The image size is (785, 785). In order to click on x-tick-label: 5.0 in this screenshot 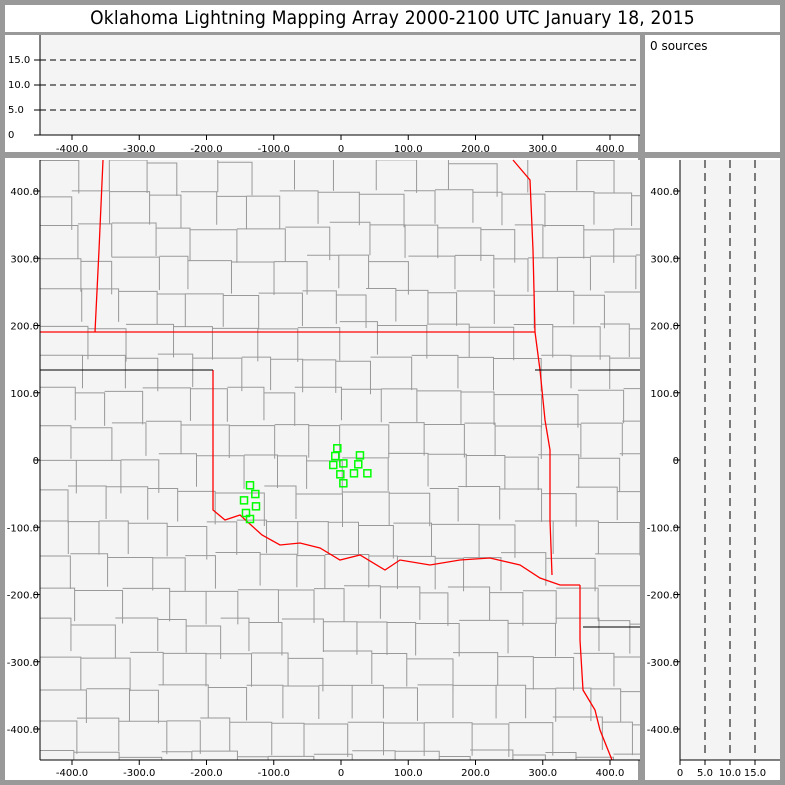, I will do `click(705, 773)`.